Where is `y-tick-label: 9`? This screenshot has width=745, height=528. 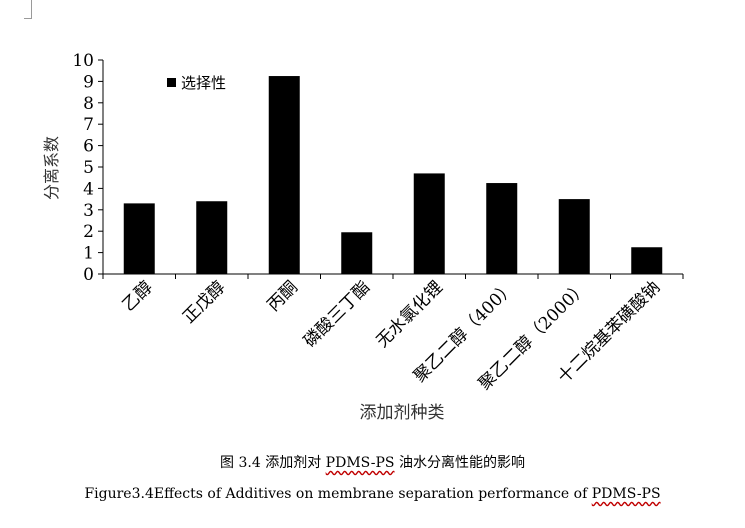
y-tick-label: 9 is located at coordinates (88, 82).